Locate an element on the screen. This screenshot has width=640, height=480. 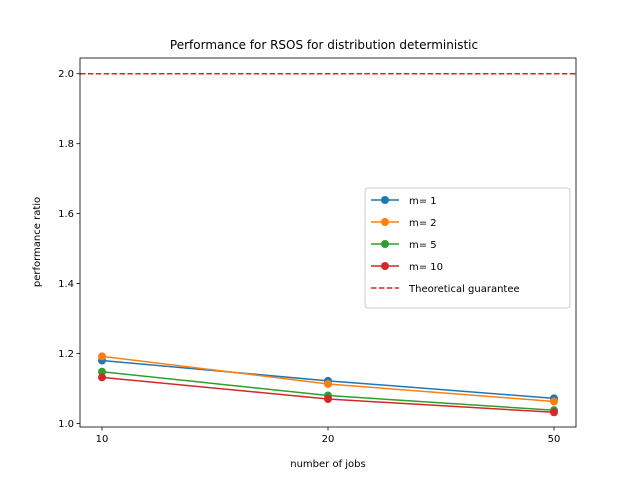
y-tick-label: 1.6 is located at coordinates (66, 214).